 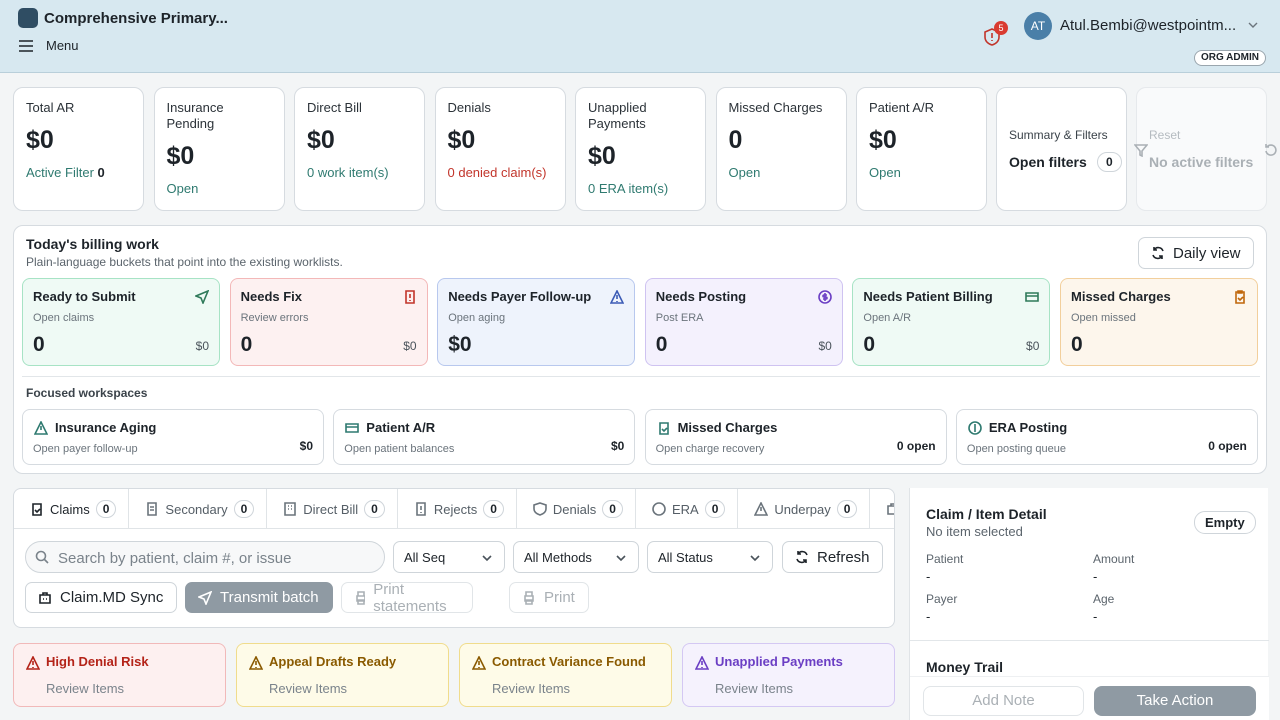 I want to click on kpi-card: Denials $0 0 denied claim(s), so click(x=500, y=149).